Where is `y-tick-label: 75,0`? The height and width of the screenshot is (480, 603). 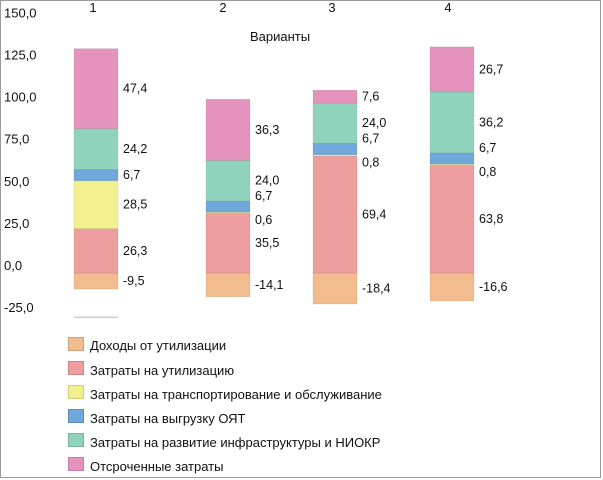
y-tick-label: 75,0 is located at coordinates (16, 139).